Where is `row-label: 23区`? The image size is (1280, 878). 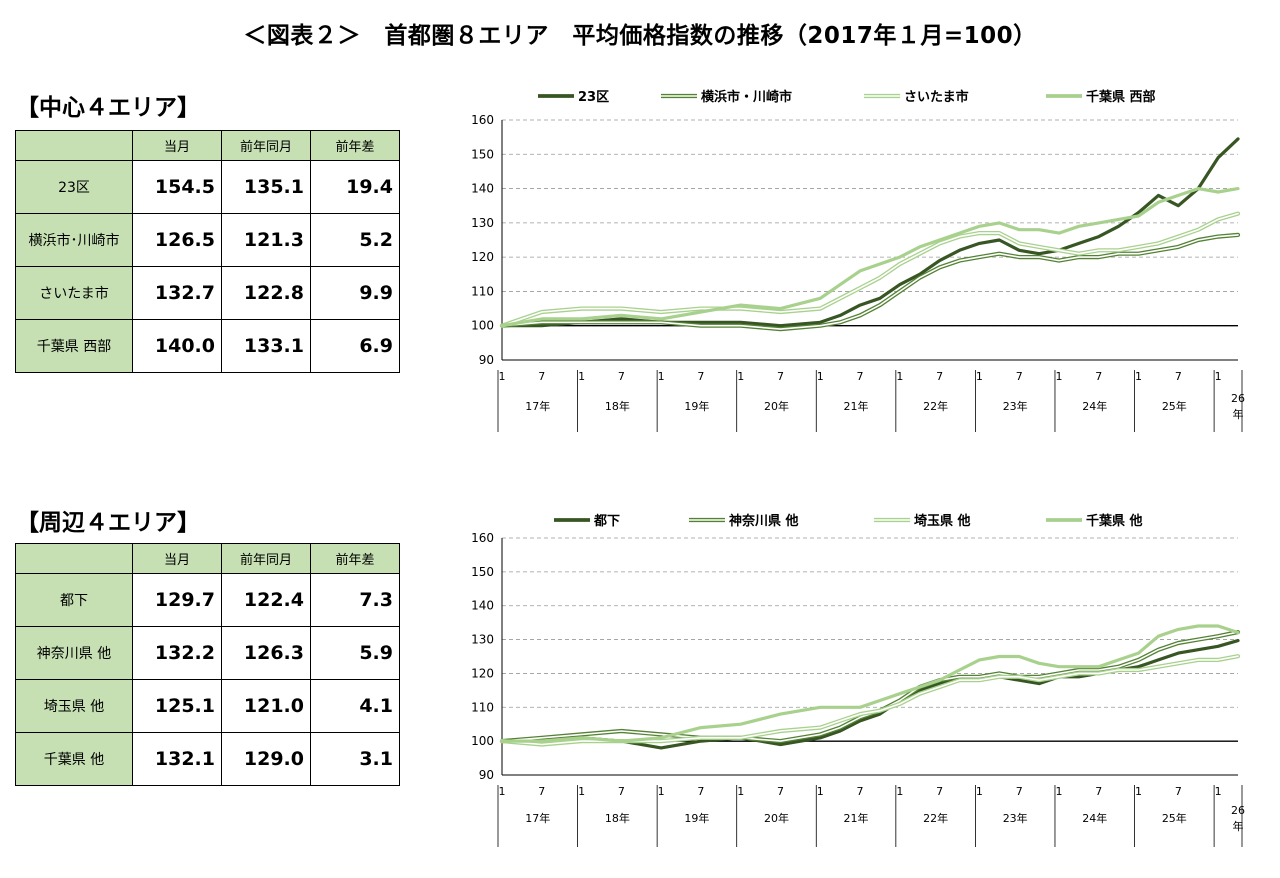 row-label: 23区 is located at coordinates (74, 187).